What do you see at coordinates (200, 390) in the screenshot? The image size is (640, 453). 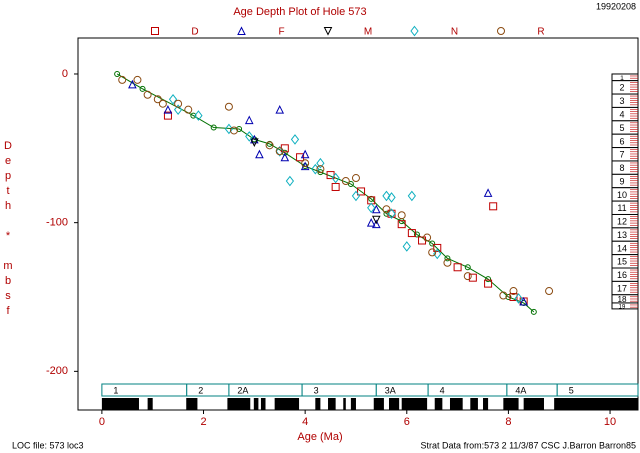 I see `chron-label: 2` at bounding box center [200, 390].